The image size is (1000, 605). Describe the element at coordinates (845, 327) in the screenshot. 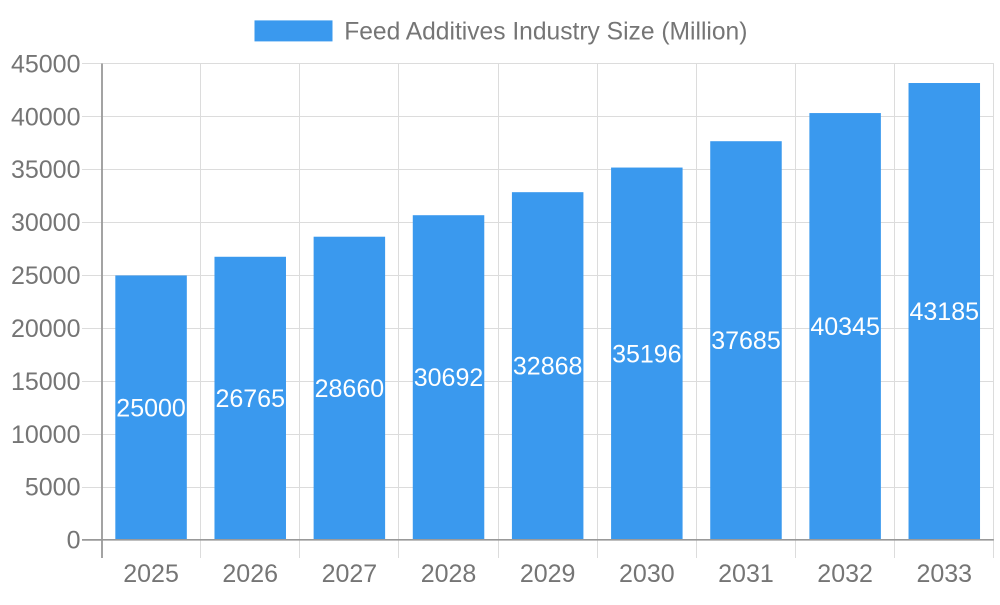

I see `svg-text: 40345` at that location.